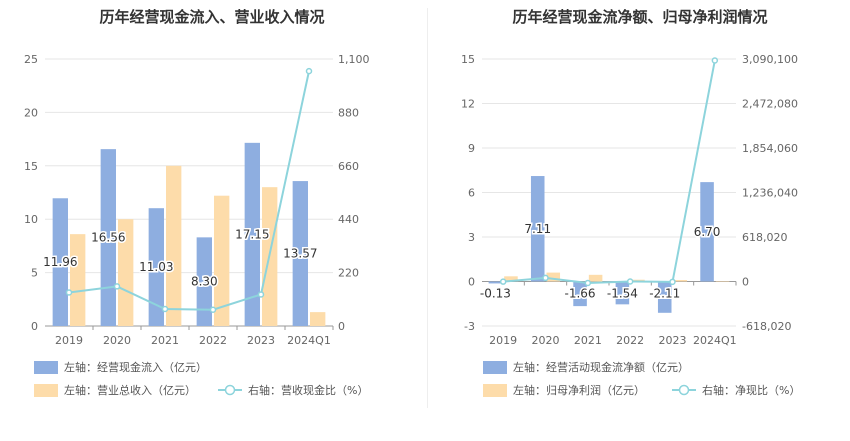 The height and width of the screenshot is (441, 850). What do you see at coordinates (348, 273) in the screenshot?
I see `chart1-right-tick-label: 220` at bounding box center [348, 273].